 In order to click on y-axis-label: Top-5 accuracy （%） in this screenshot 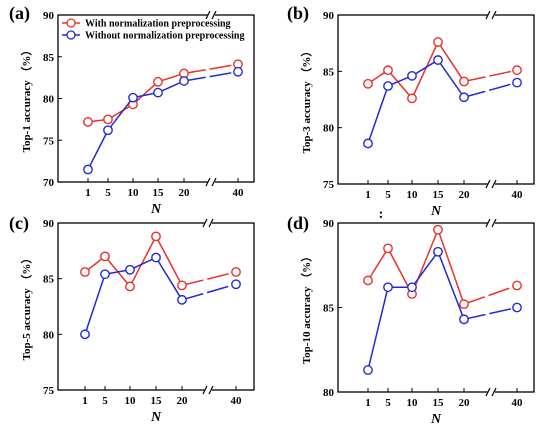, I will do `click(26, 307)`.